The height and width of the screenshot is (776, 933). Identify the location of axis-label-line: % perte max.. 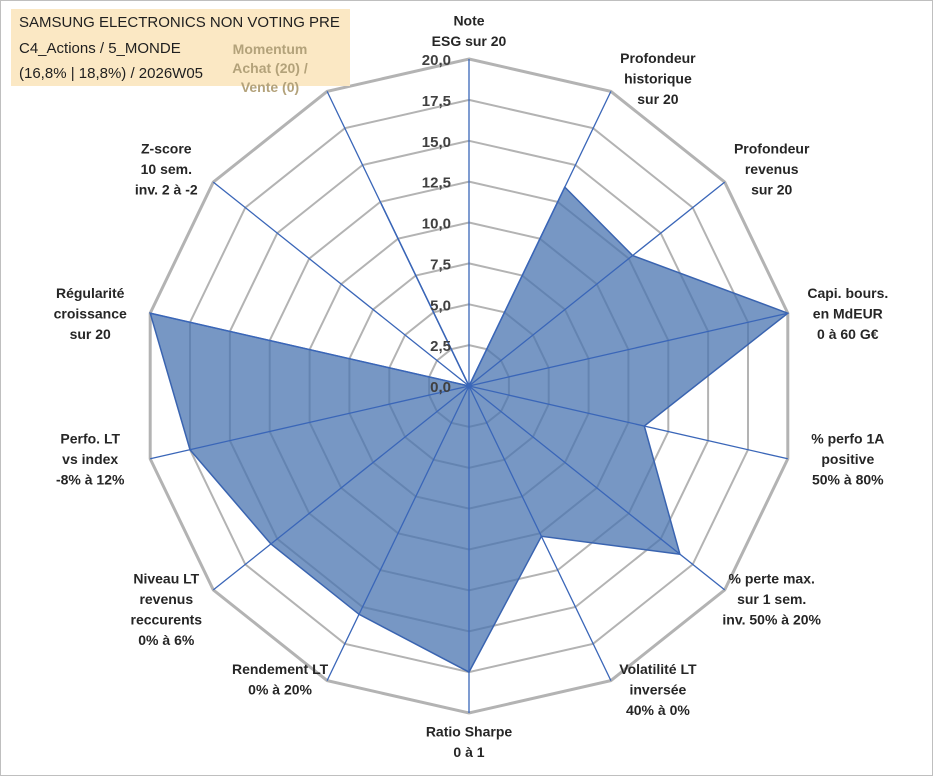
(772, 578).